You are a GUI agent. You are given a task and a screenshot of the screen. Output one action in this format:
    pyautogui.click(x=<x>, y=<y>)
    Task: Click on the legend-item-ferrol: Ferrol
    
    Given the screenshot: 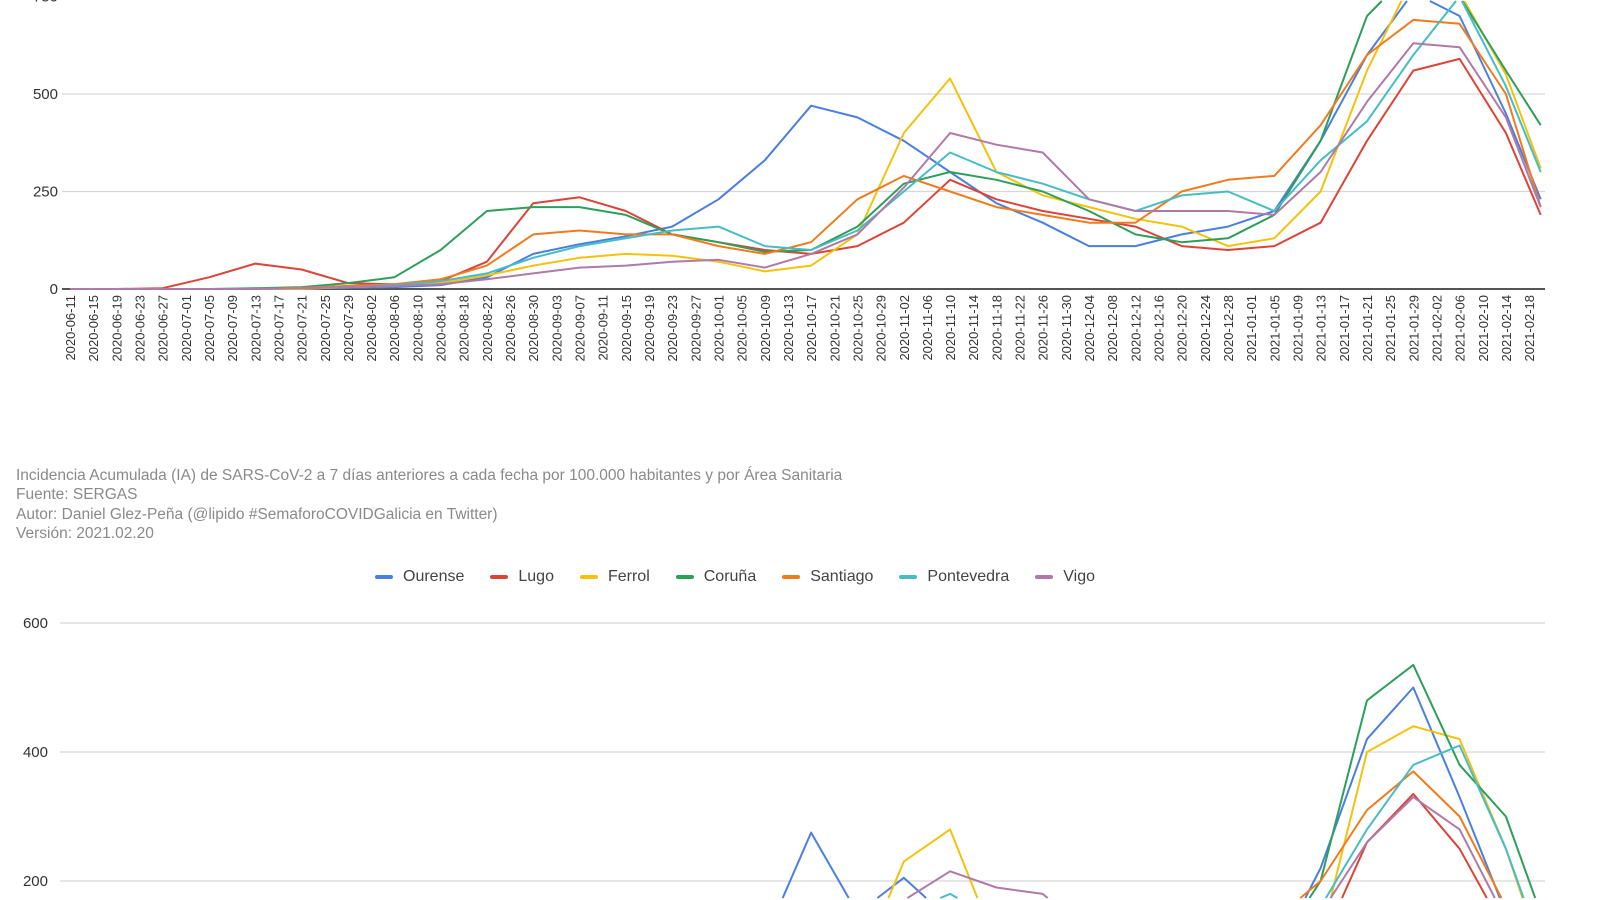 What is the action you would take?
    pyautogui.click(x=614, y=577)
    